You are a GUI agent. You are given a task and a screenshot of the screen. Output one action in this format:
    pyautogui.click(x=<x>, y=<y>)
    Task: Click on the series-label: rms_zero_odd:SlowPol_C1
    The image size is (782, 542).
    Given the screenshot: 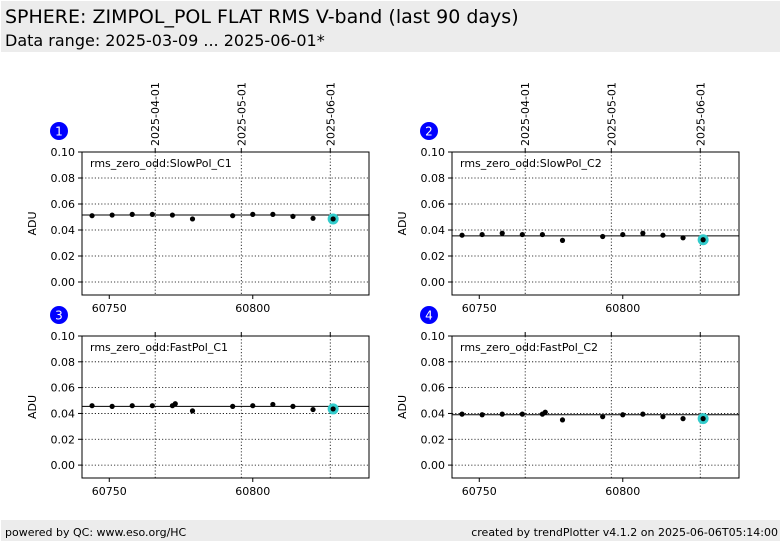 What is the action you would take?
    pyautogui.click(x=161, y=163)
    